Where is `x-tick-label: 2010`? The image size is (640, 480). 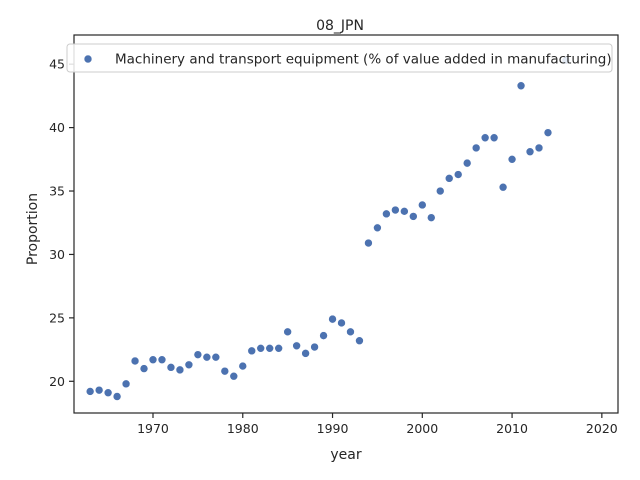
x-tick-label: 2010 is located at coordinates (512, 428).